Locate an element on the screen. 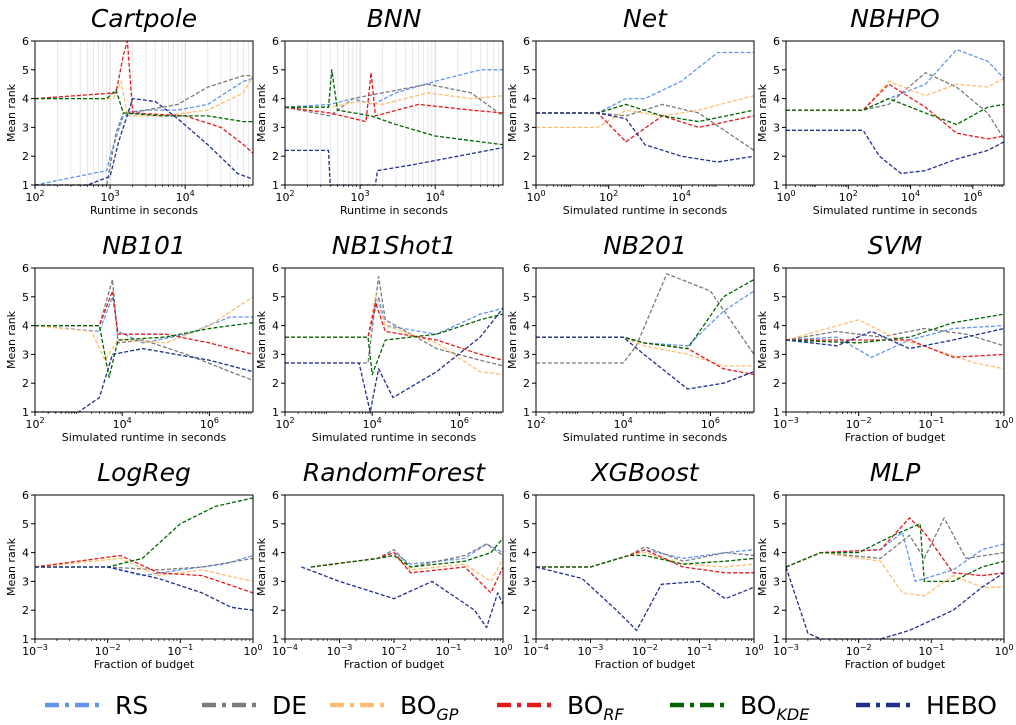 Image resolution: width=1016 pixels, height=725 pixels. legend-item-rs: RS is located at coordinates (96, 705).